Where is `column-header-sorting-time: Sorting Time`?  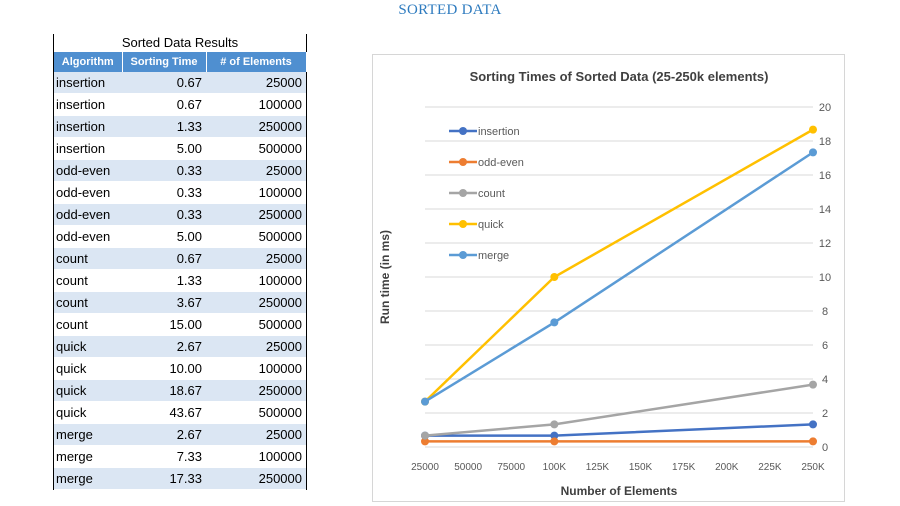
column-header-sorting-time: Sorting Time is located at coordinates (164, 62).